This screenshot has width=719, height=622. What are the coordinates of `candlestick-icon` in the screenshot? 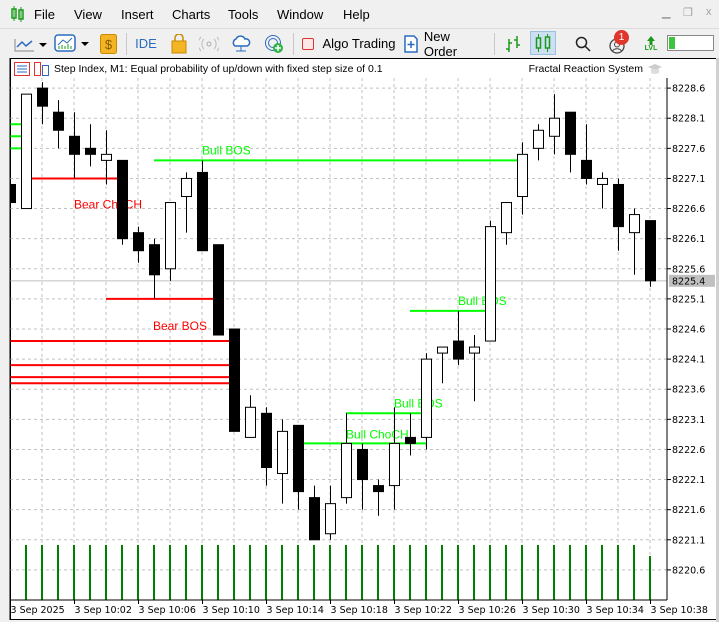 It's located at (543, 43).